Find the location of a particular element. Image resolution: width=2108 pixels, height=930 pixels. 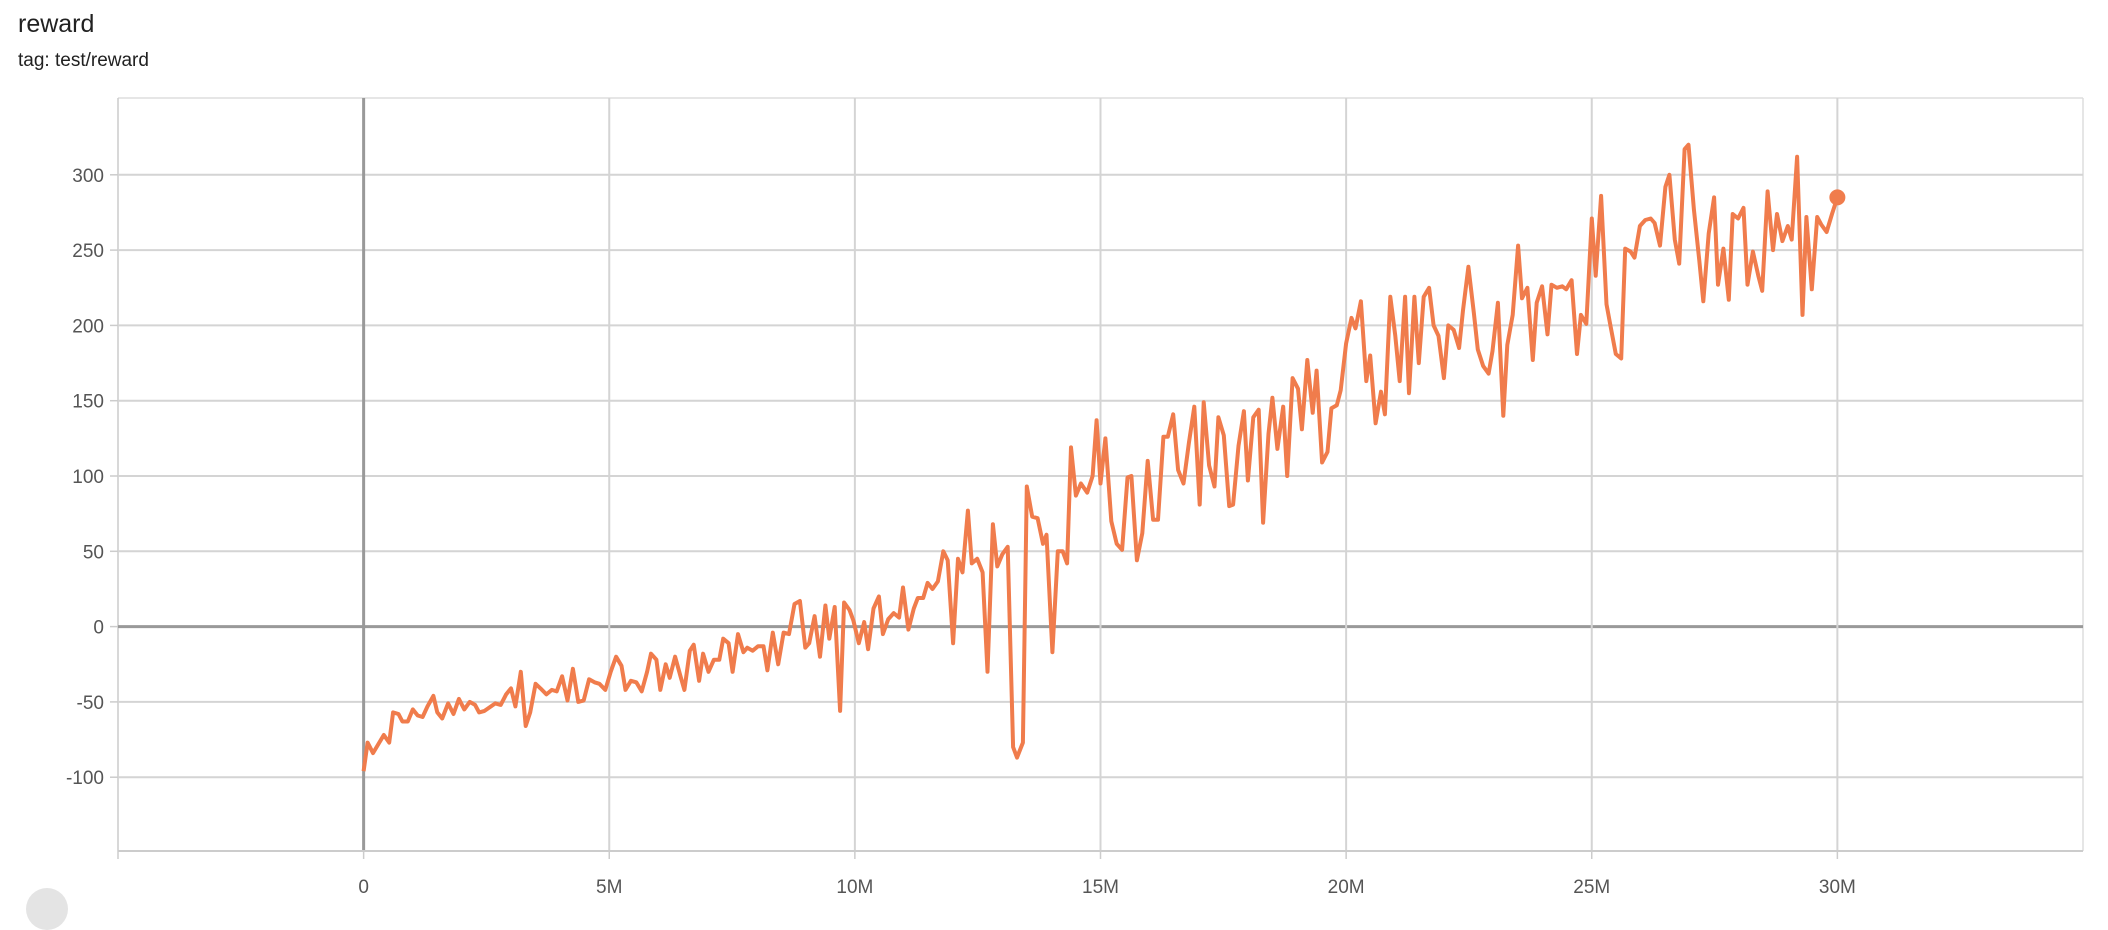

x-tick-label: 20M is located at coordinates (1346, 887).